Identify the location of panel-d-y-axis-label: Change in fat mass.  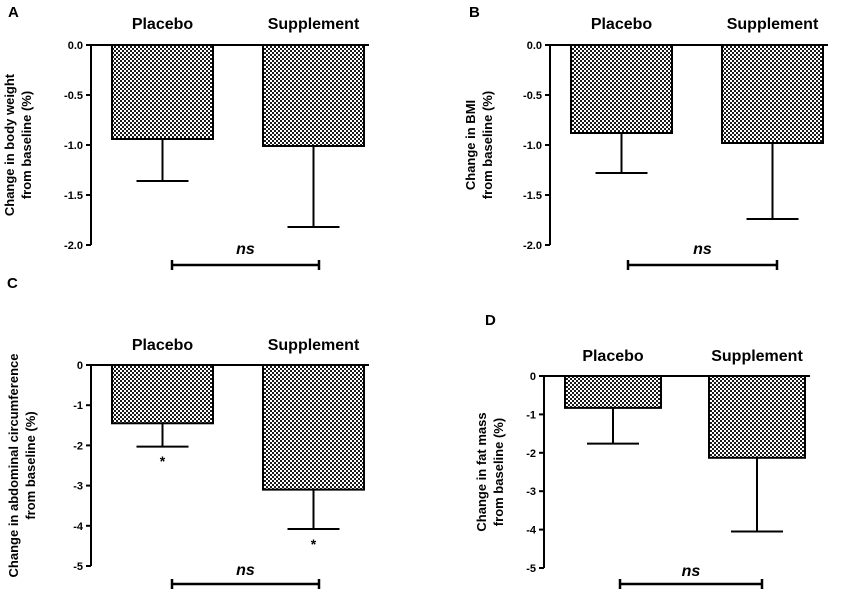
(481, 471).